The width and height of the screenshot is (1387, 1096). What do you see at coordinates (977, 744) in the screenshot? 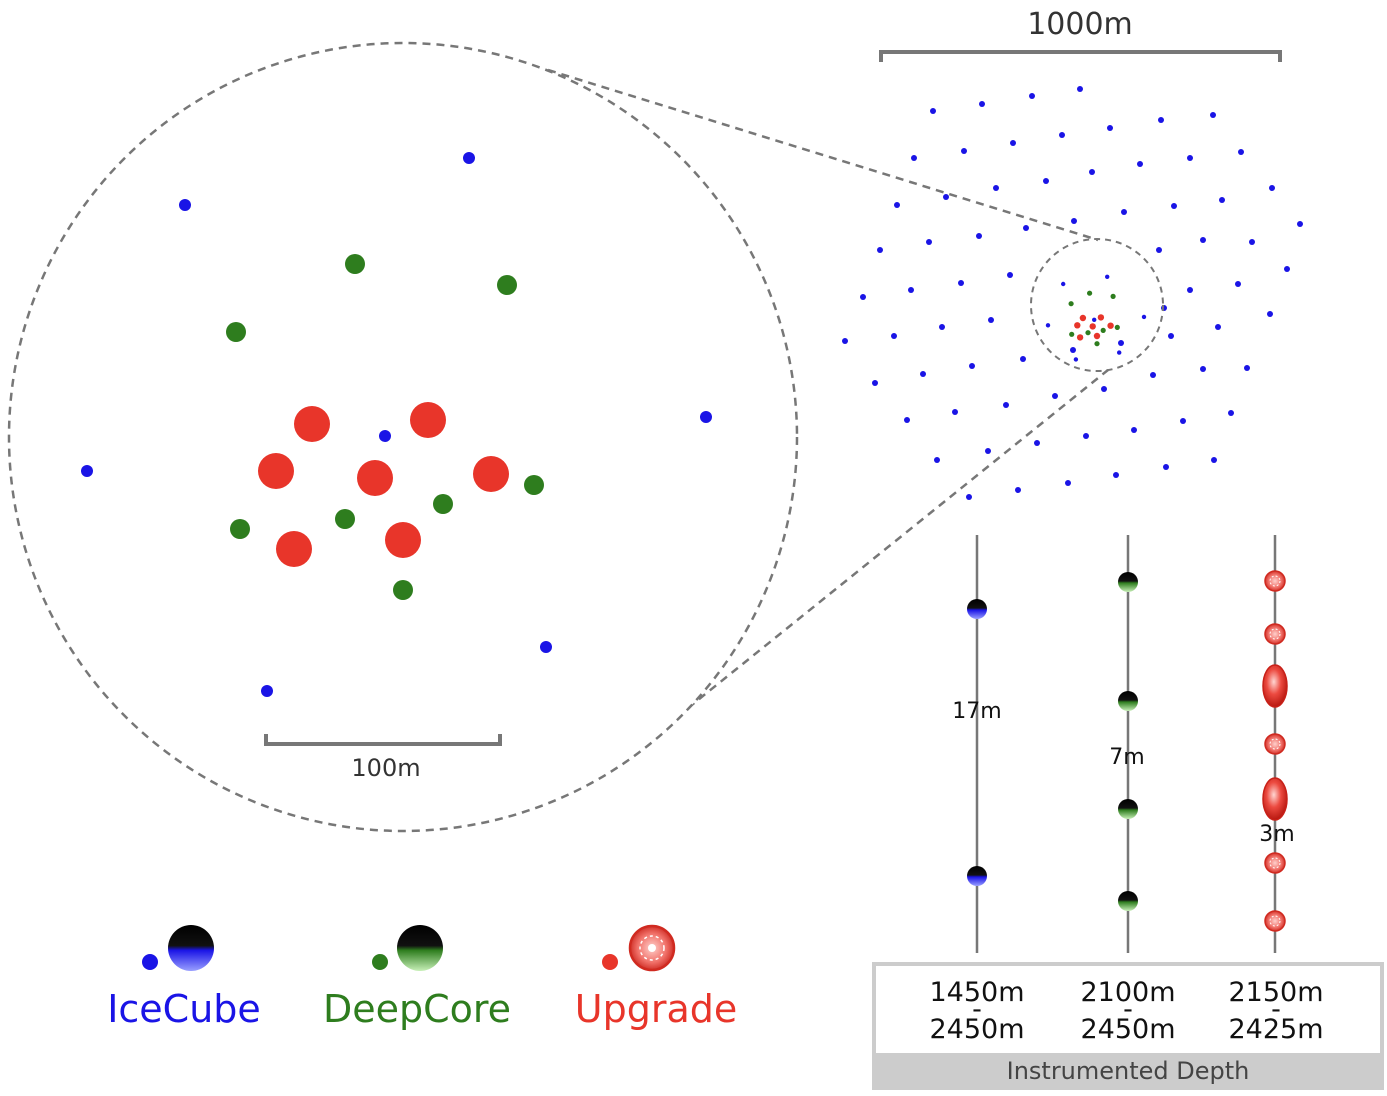
I see `string-blue: 17m` at bounding box center [977, 744].